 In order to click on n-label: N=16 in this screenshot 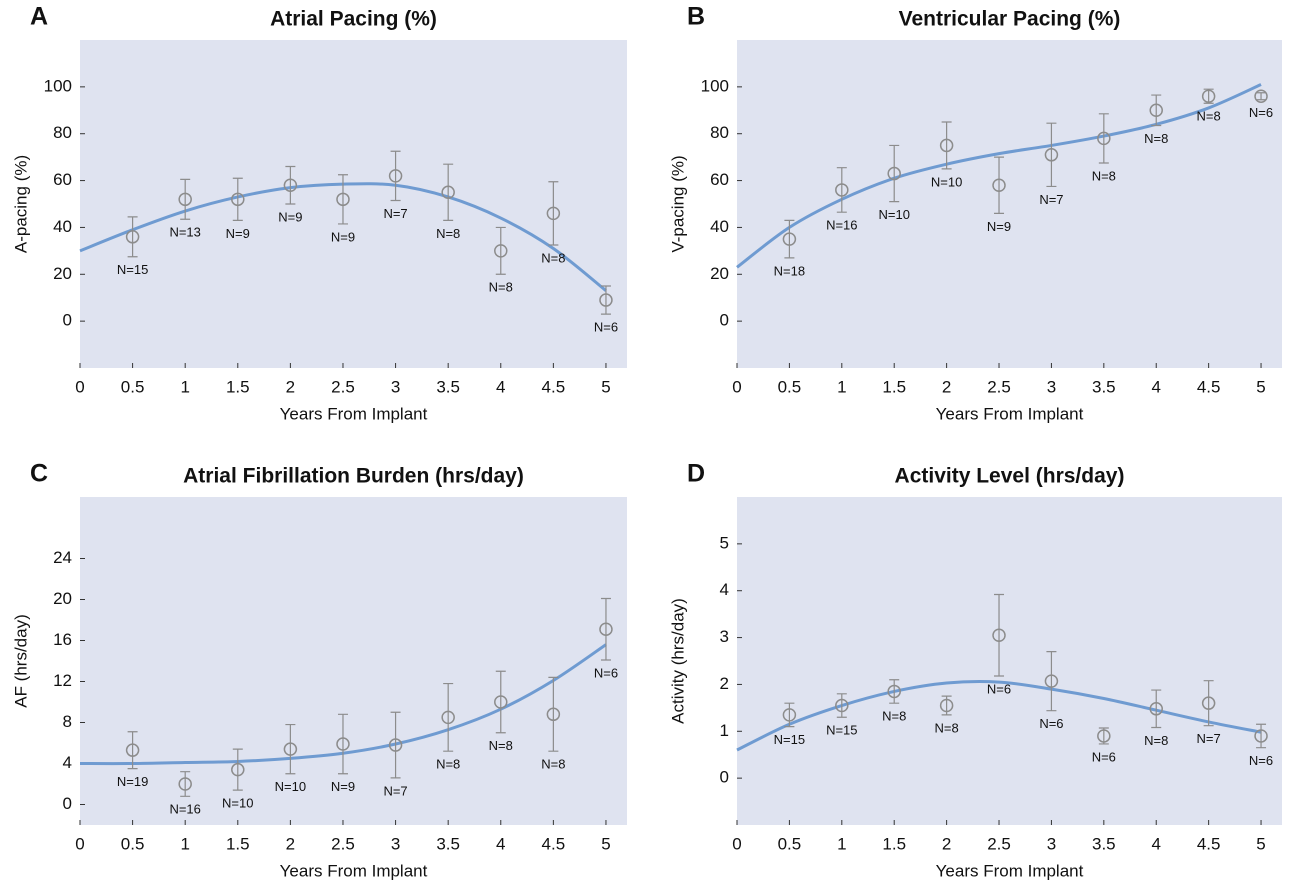, I will do `click(184, 809)`.